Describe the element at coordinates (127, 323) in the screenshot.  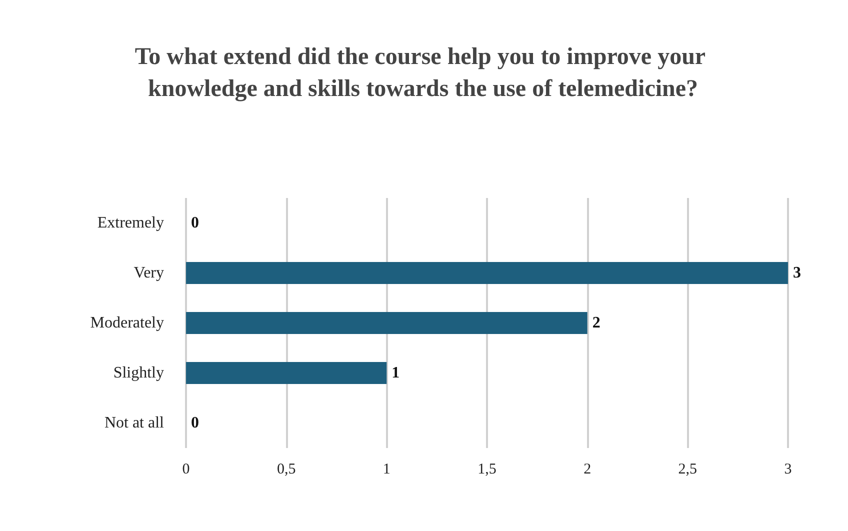
I see `y-tick-label: Moderately` at that location.